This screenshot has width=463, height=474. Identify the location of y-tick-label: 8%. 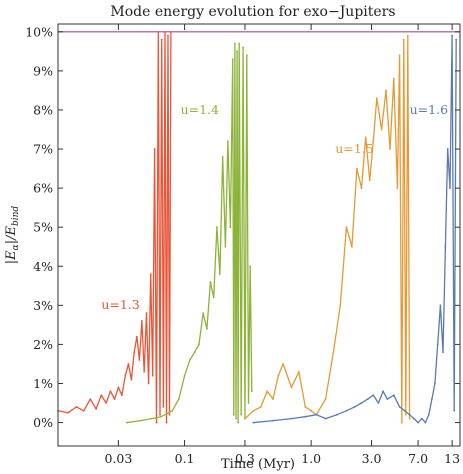
(43, 109).